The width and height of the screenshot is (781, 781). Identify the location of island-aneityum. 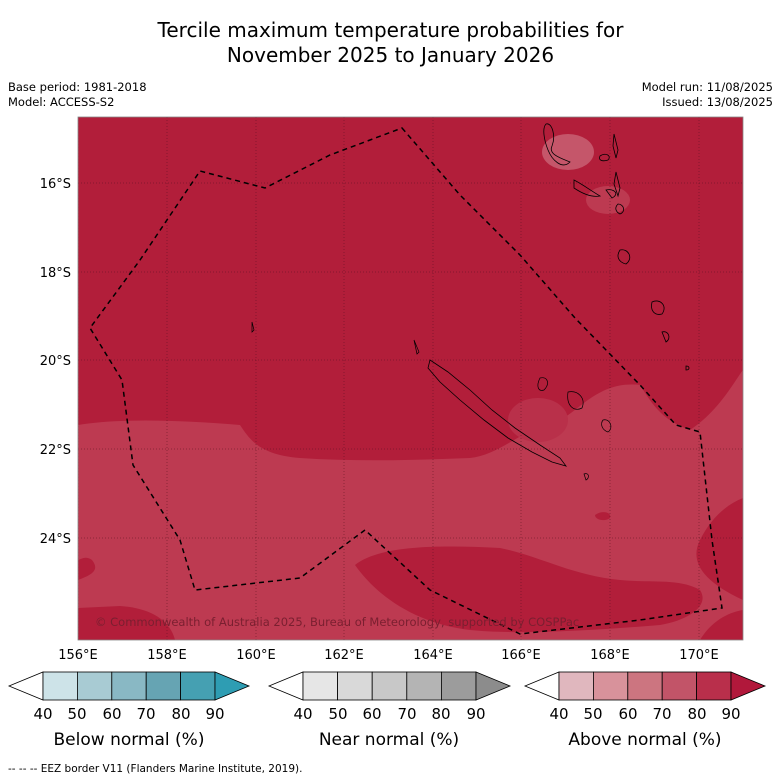
(687, 368).